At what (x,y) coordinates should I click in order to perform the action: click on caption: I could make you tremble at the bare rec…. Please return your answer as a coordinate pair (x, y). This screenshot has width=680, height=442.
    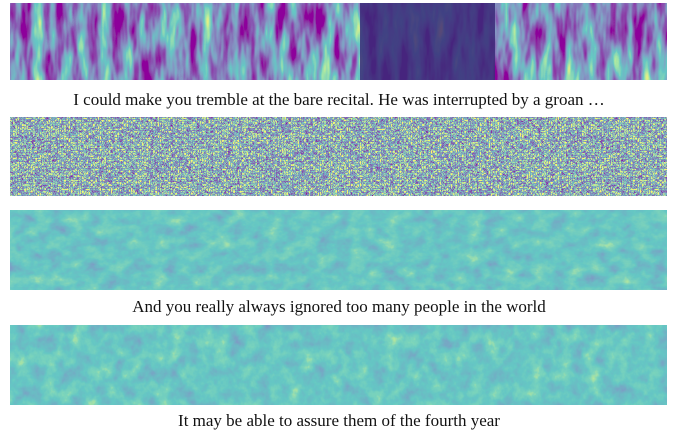
    Looking at the image, I should click on (339, 99).